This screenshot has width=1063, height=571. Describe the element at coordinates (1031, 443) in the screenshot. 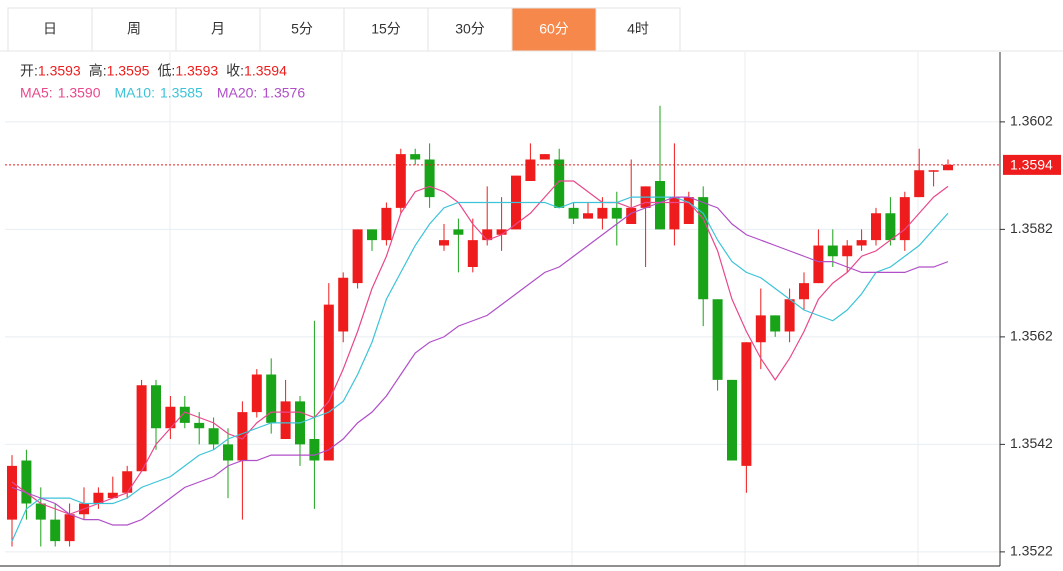

I see `y-tick-label: 1.3542` at that location.